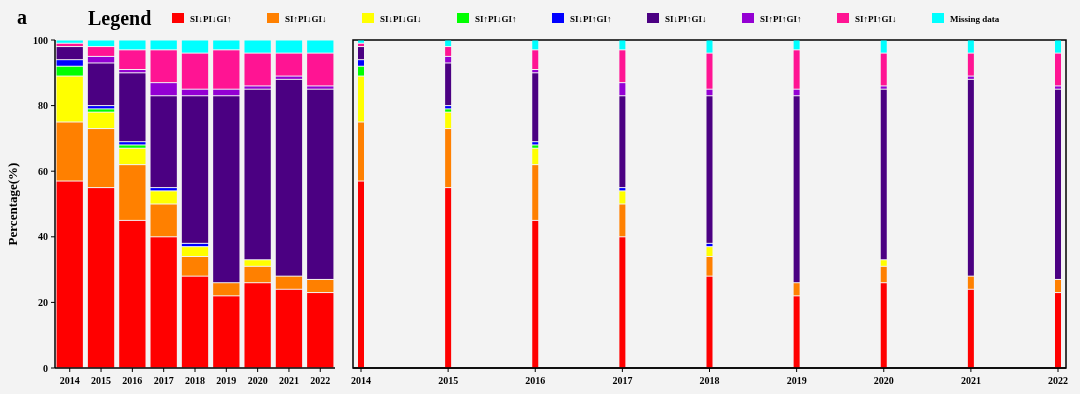  I want to click on legend-label: SI↑PI↑GI↓, so click(876, 19).